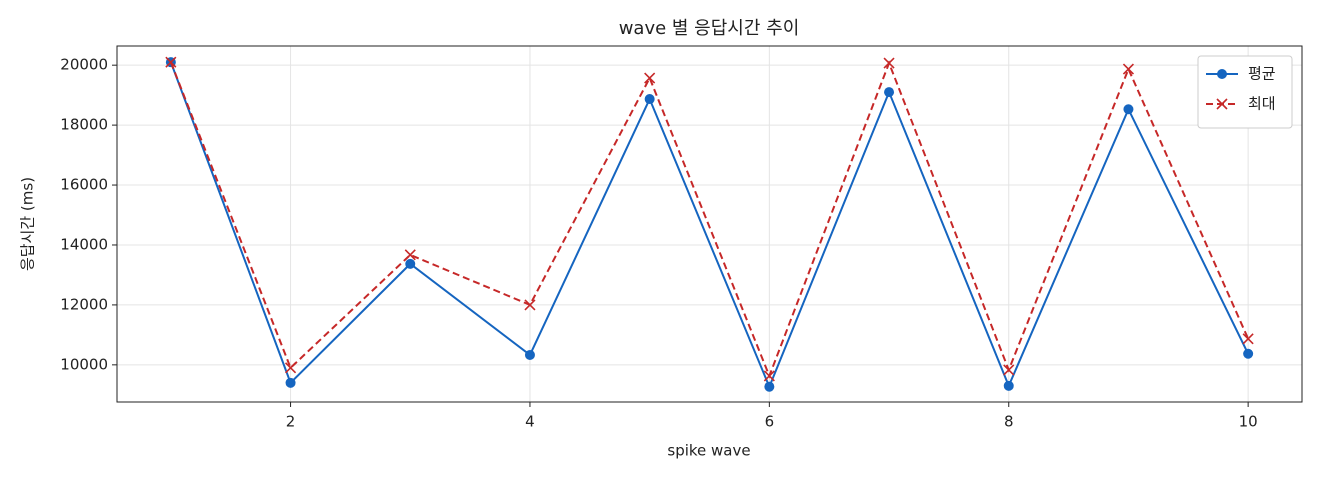 The image size is (1320, 480). I want to click on legend-label: 최대, so click(1262, 104).